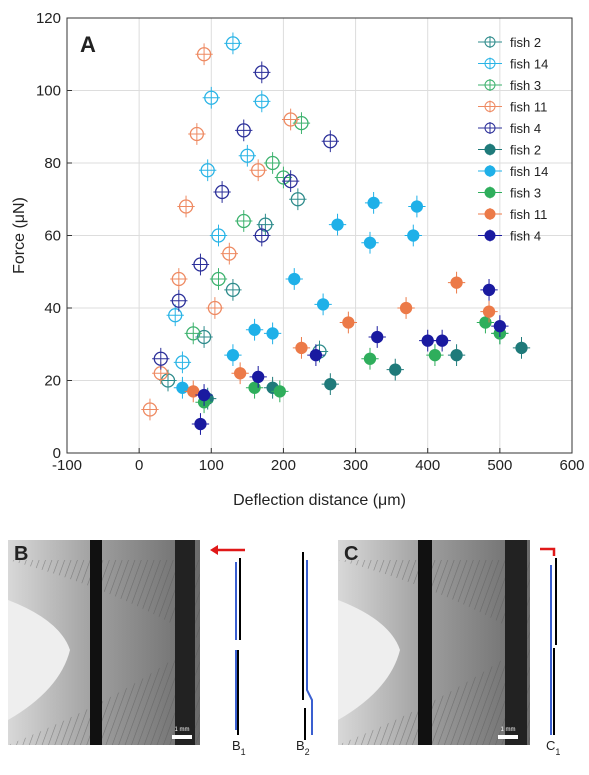  What do you see at coordinates (52, 381) in the screenshot?
I see `y-tick-label: 20` at bounding box center [52, 381].